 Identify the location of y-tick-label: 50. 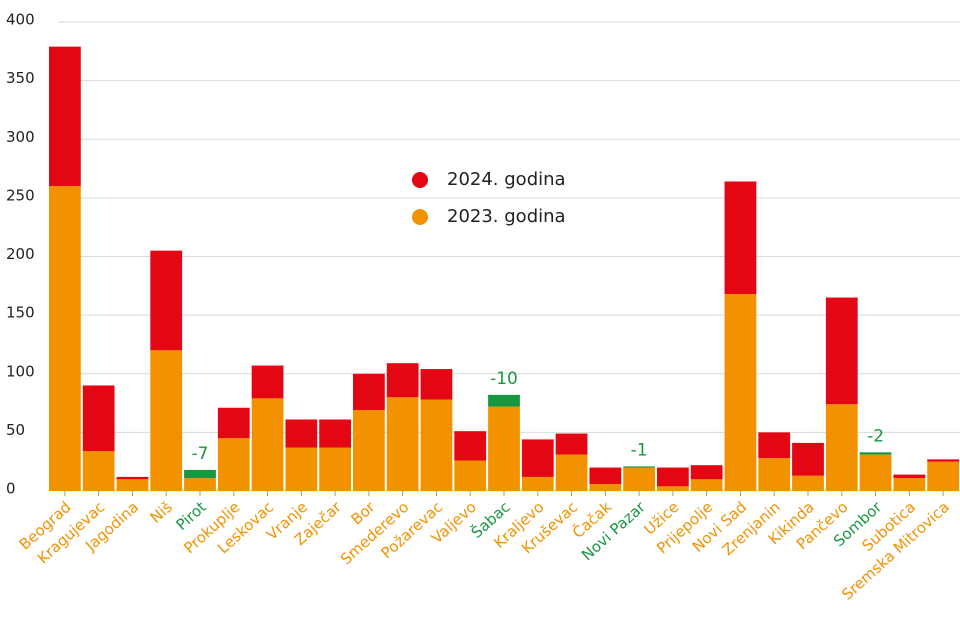
(15, 430).